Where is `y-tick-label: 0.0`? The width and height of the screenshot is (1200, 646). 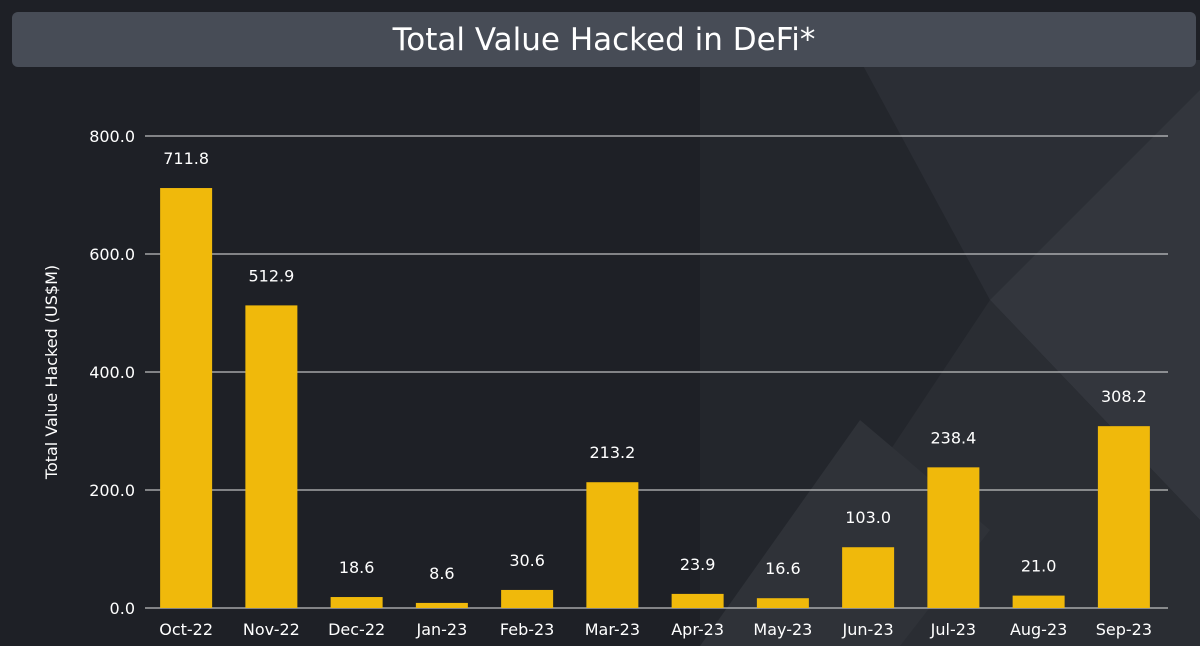
y-tick-label: 0.0 is located at coordinates (122, 608).